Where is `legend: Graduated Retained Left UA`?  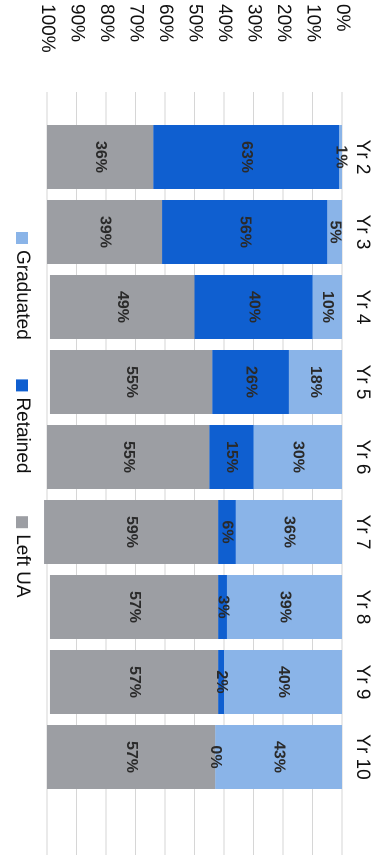
legend: Graduated Retained Left UA is located at coordinates (22, 415).